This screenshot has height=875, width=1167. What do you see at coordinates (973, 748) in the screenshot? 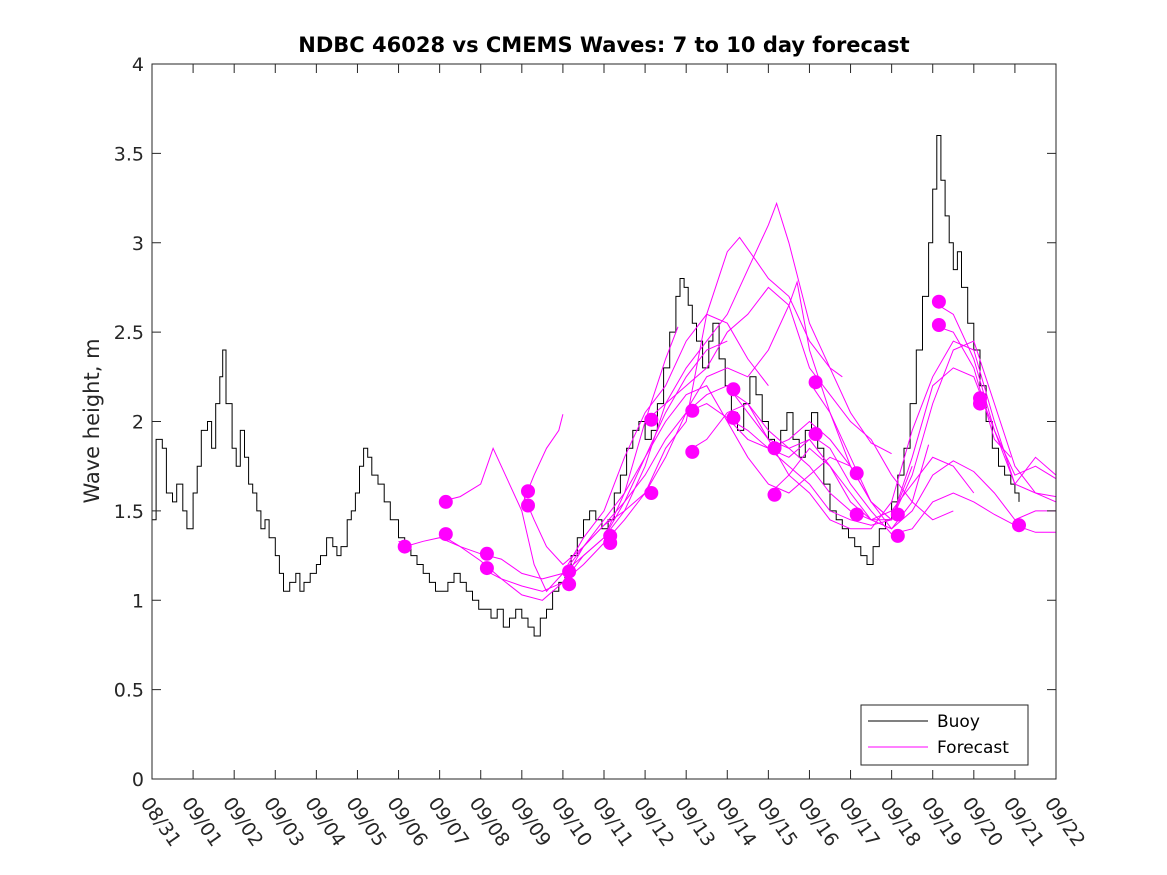
I see `legend-forecast-label: Forecast` at bounding box center [973, 748].